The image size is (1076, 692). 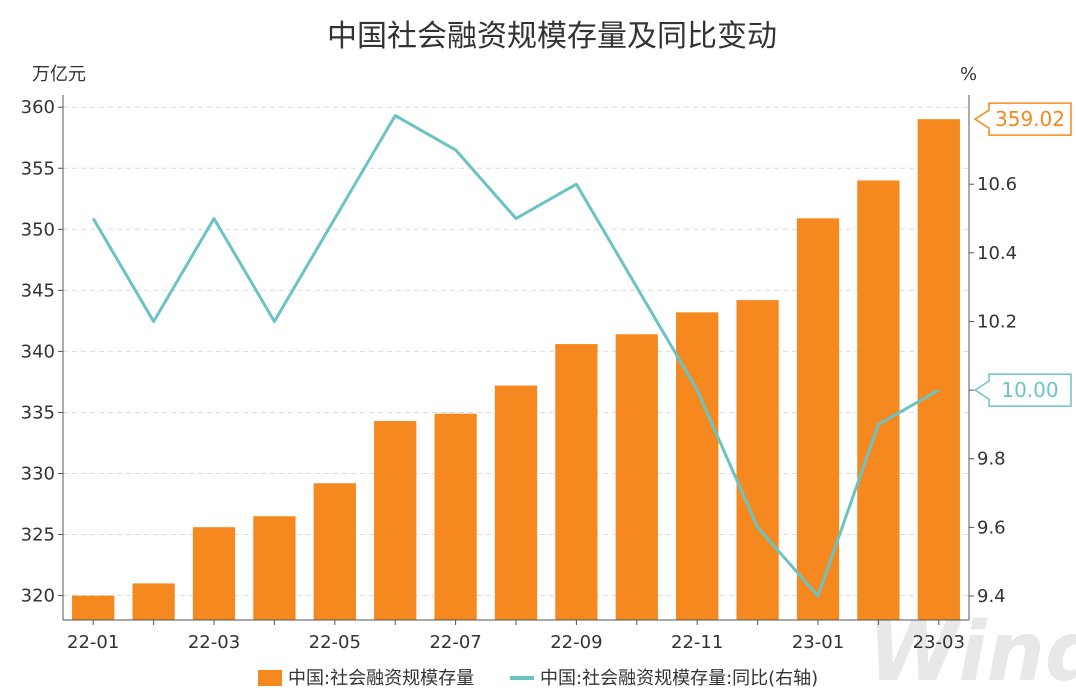 What do you see at coordinates (38, 412) in the screenshot?
I see `left-axis-tick-label: 335` at bounding box center [38, 412].